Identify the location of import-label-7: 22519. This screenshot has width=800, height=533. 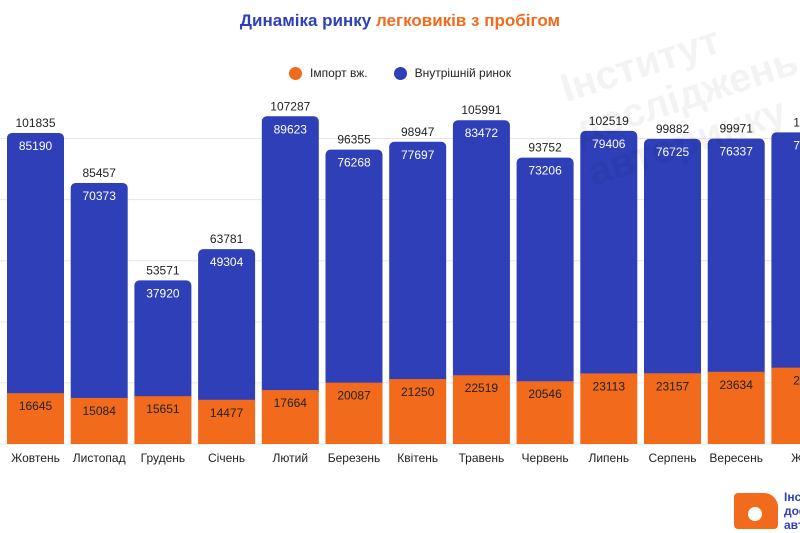
(482, 388).